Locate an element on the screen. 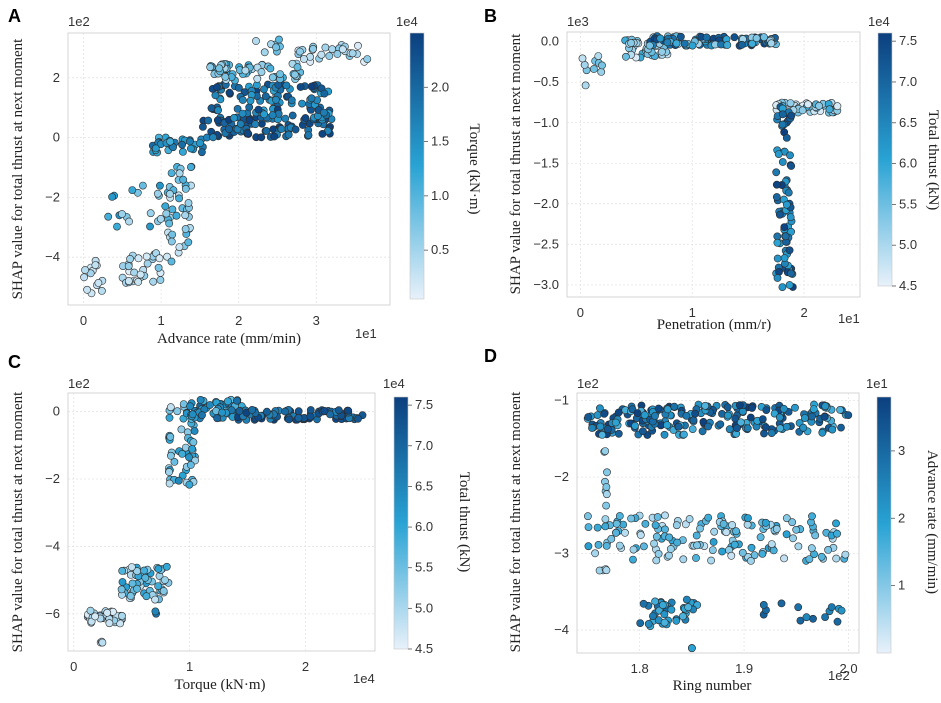 This screenshot has width=941, height=703. y-tick-label: −4 is located at coordinates (52, 545).